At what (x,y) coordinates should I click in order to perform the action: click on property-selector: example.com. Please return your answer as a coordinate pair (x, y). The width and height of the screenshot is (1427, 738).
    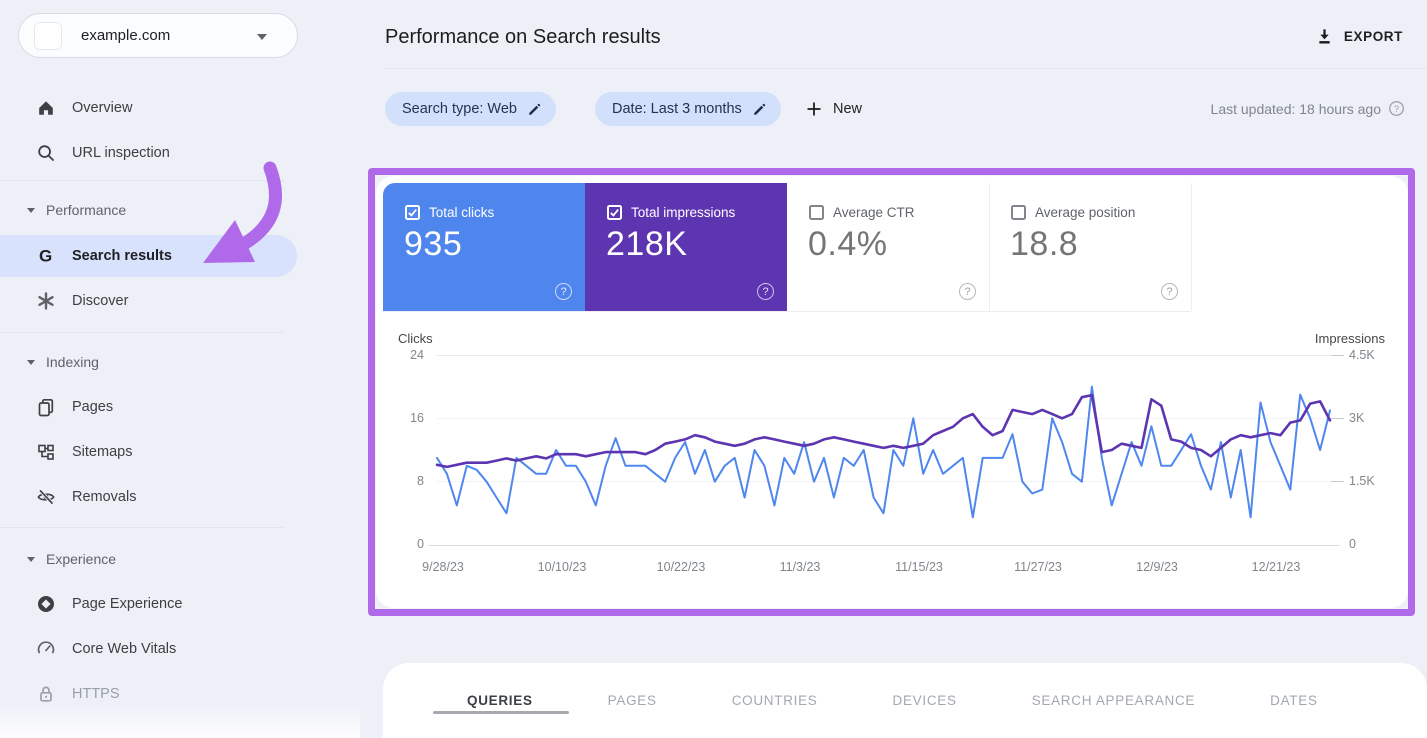
    Looking at the image, I should click on (158, 35).